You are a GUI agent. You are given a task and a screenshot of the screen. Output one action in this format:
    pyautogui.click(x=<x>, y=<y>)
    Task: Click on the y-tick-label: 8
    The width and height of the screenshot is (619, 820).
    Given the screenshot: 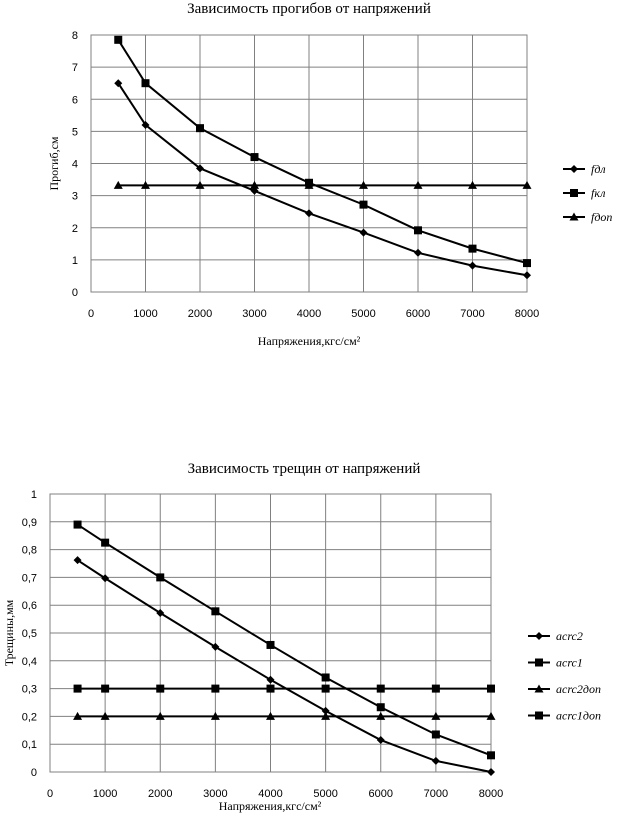 What is the action you would take?
    pyautogui.click(x=75, y=36)
    